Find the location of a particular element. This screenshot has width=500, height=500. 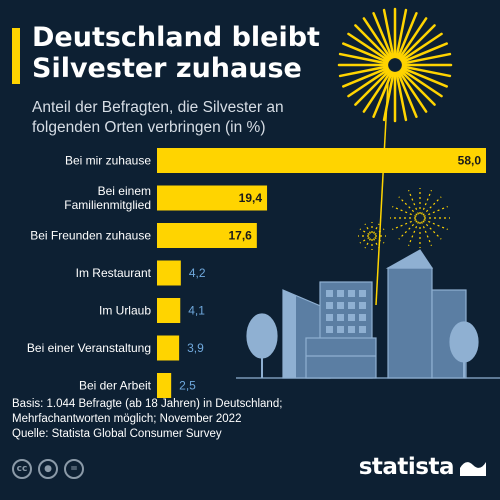

statista-logo: statista is located at coordinates (422, 467).